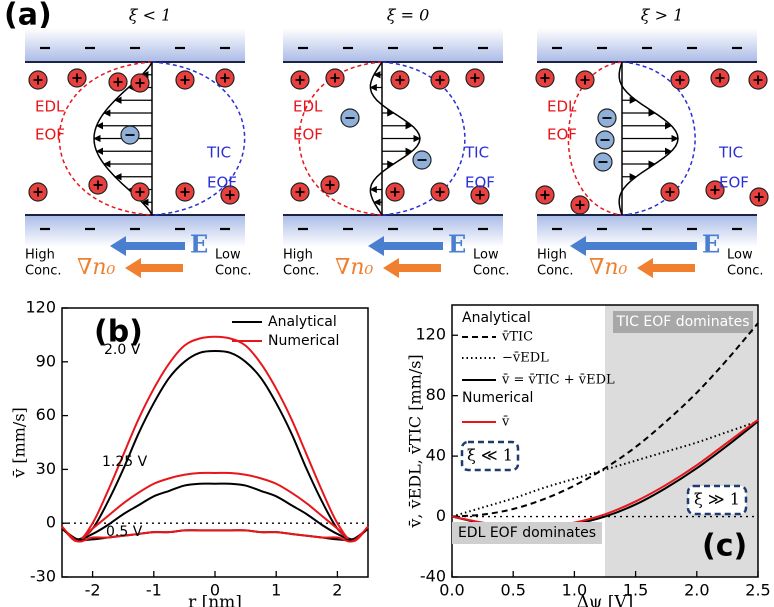  I want to click on x-tick-label: -1, so click(154, 590).